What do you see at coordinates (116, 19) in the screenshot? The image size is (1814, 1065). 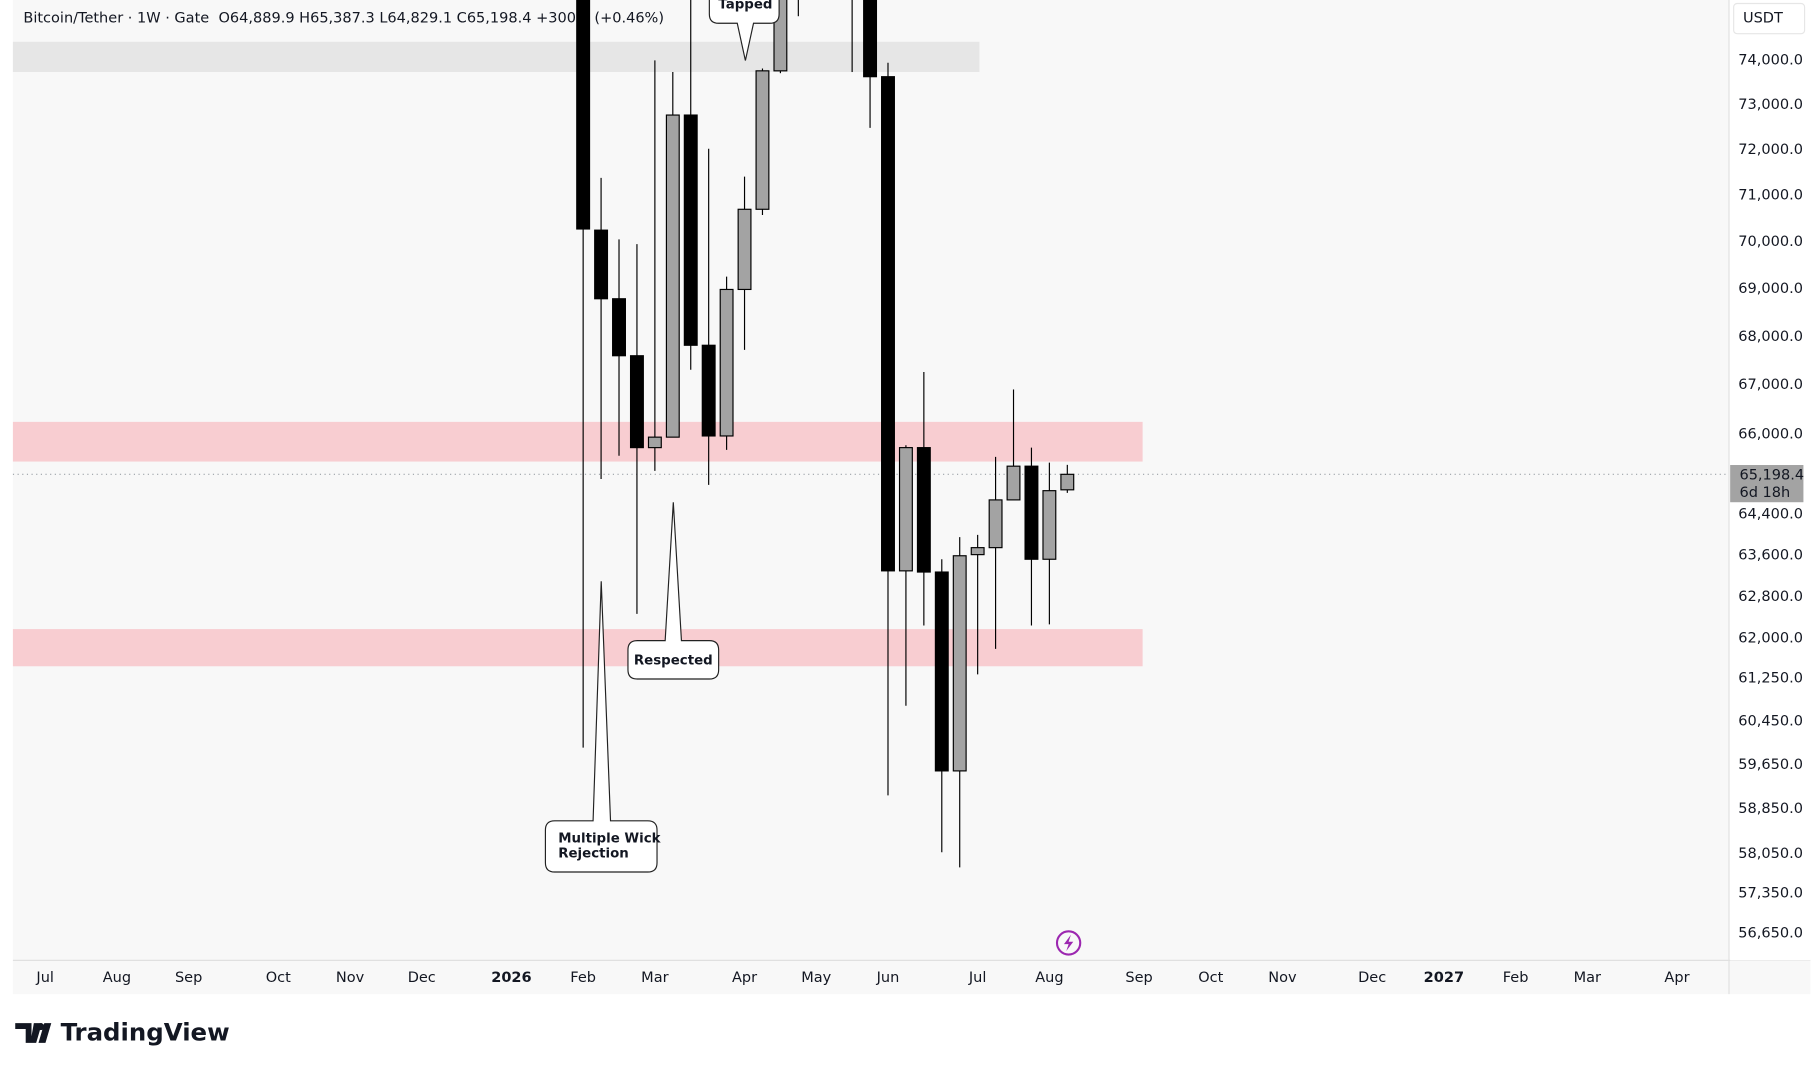 I see `symbol: Bitcoin/Tether · 1W · Gate` at bounding box center [116, 19].